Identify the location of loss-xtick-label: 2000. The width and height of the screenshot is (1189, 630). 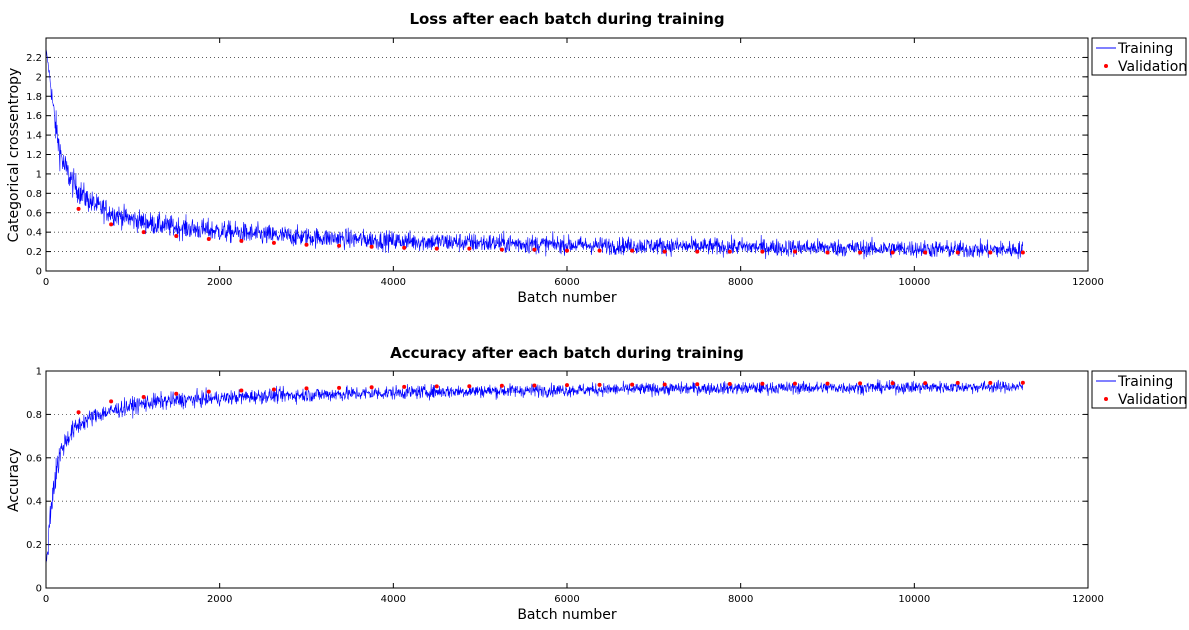
(219, 282).